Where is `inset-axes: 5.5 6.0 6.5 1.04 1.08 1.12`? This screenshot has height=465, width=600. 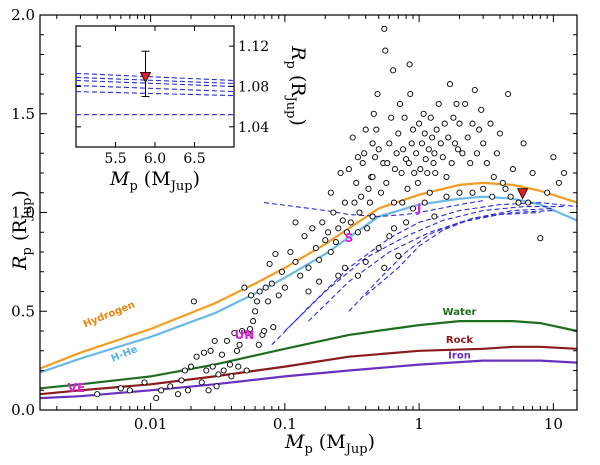
inset-axes: 5.5 6.0 6.5 1.04 1.08 1.12 is located at coordinates (172, 96).